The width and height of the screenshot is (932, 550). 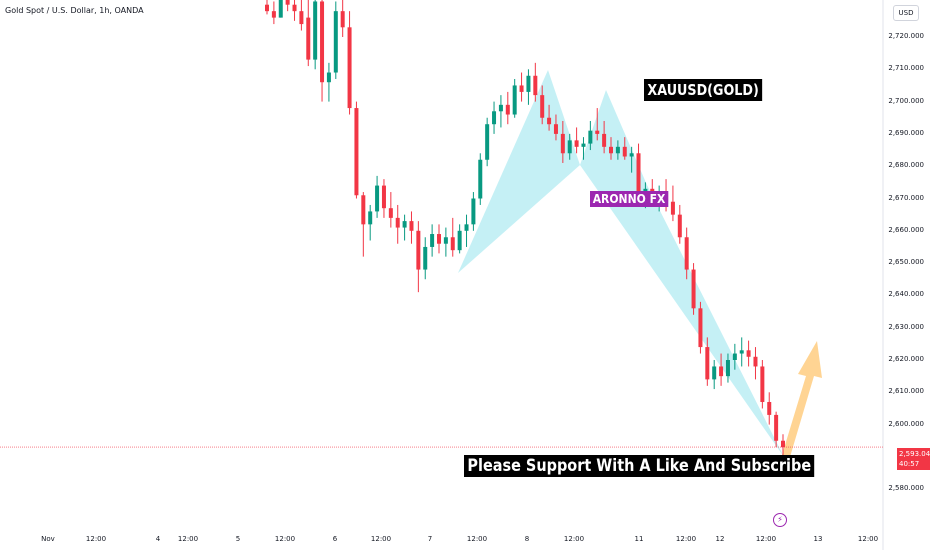 What do you see at coordinates (906, 262) in the screenshot?
I see `price-axis-label: 2,650.000` at bounding box center [906, 262].